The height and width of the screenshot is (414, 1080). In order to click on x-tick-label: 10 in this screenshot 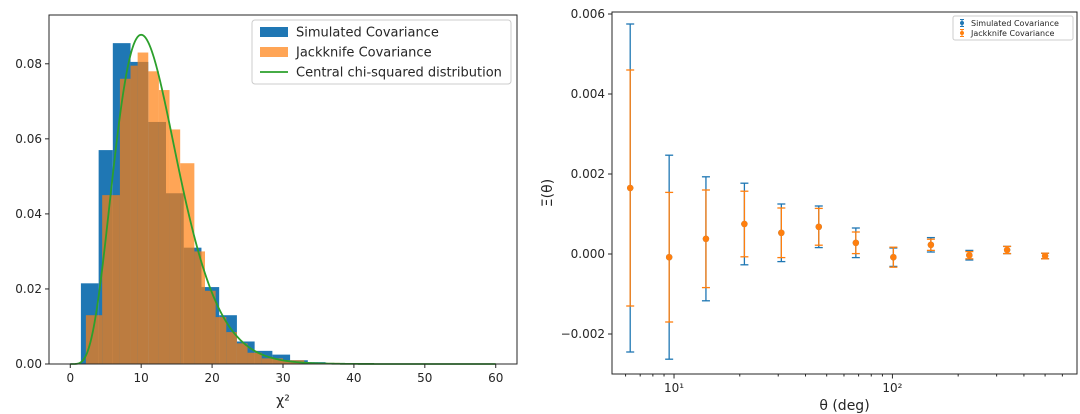, I will do `click(141, 378)`.